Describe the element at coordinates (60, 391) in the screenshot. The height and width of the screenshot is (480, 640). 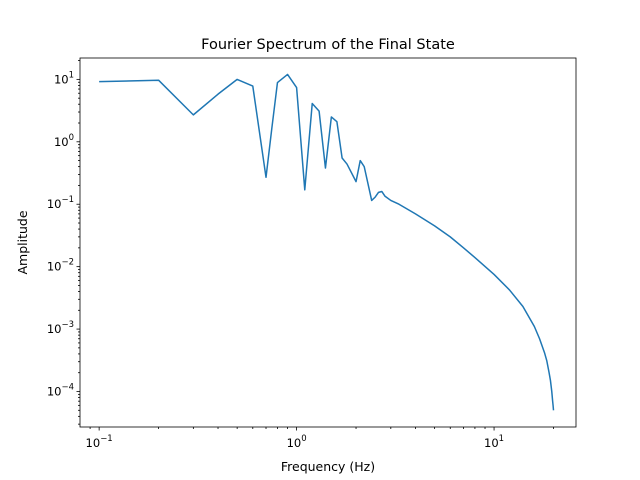
I see `y-tick-label: 10⁻⁴` at that location.